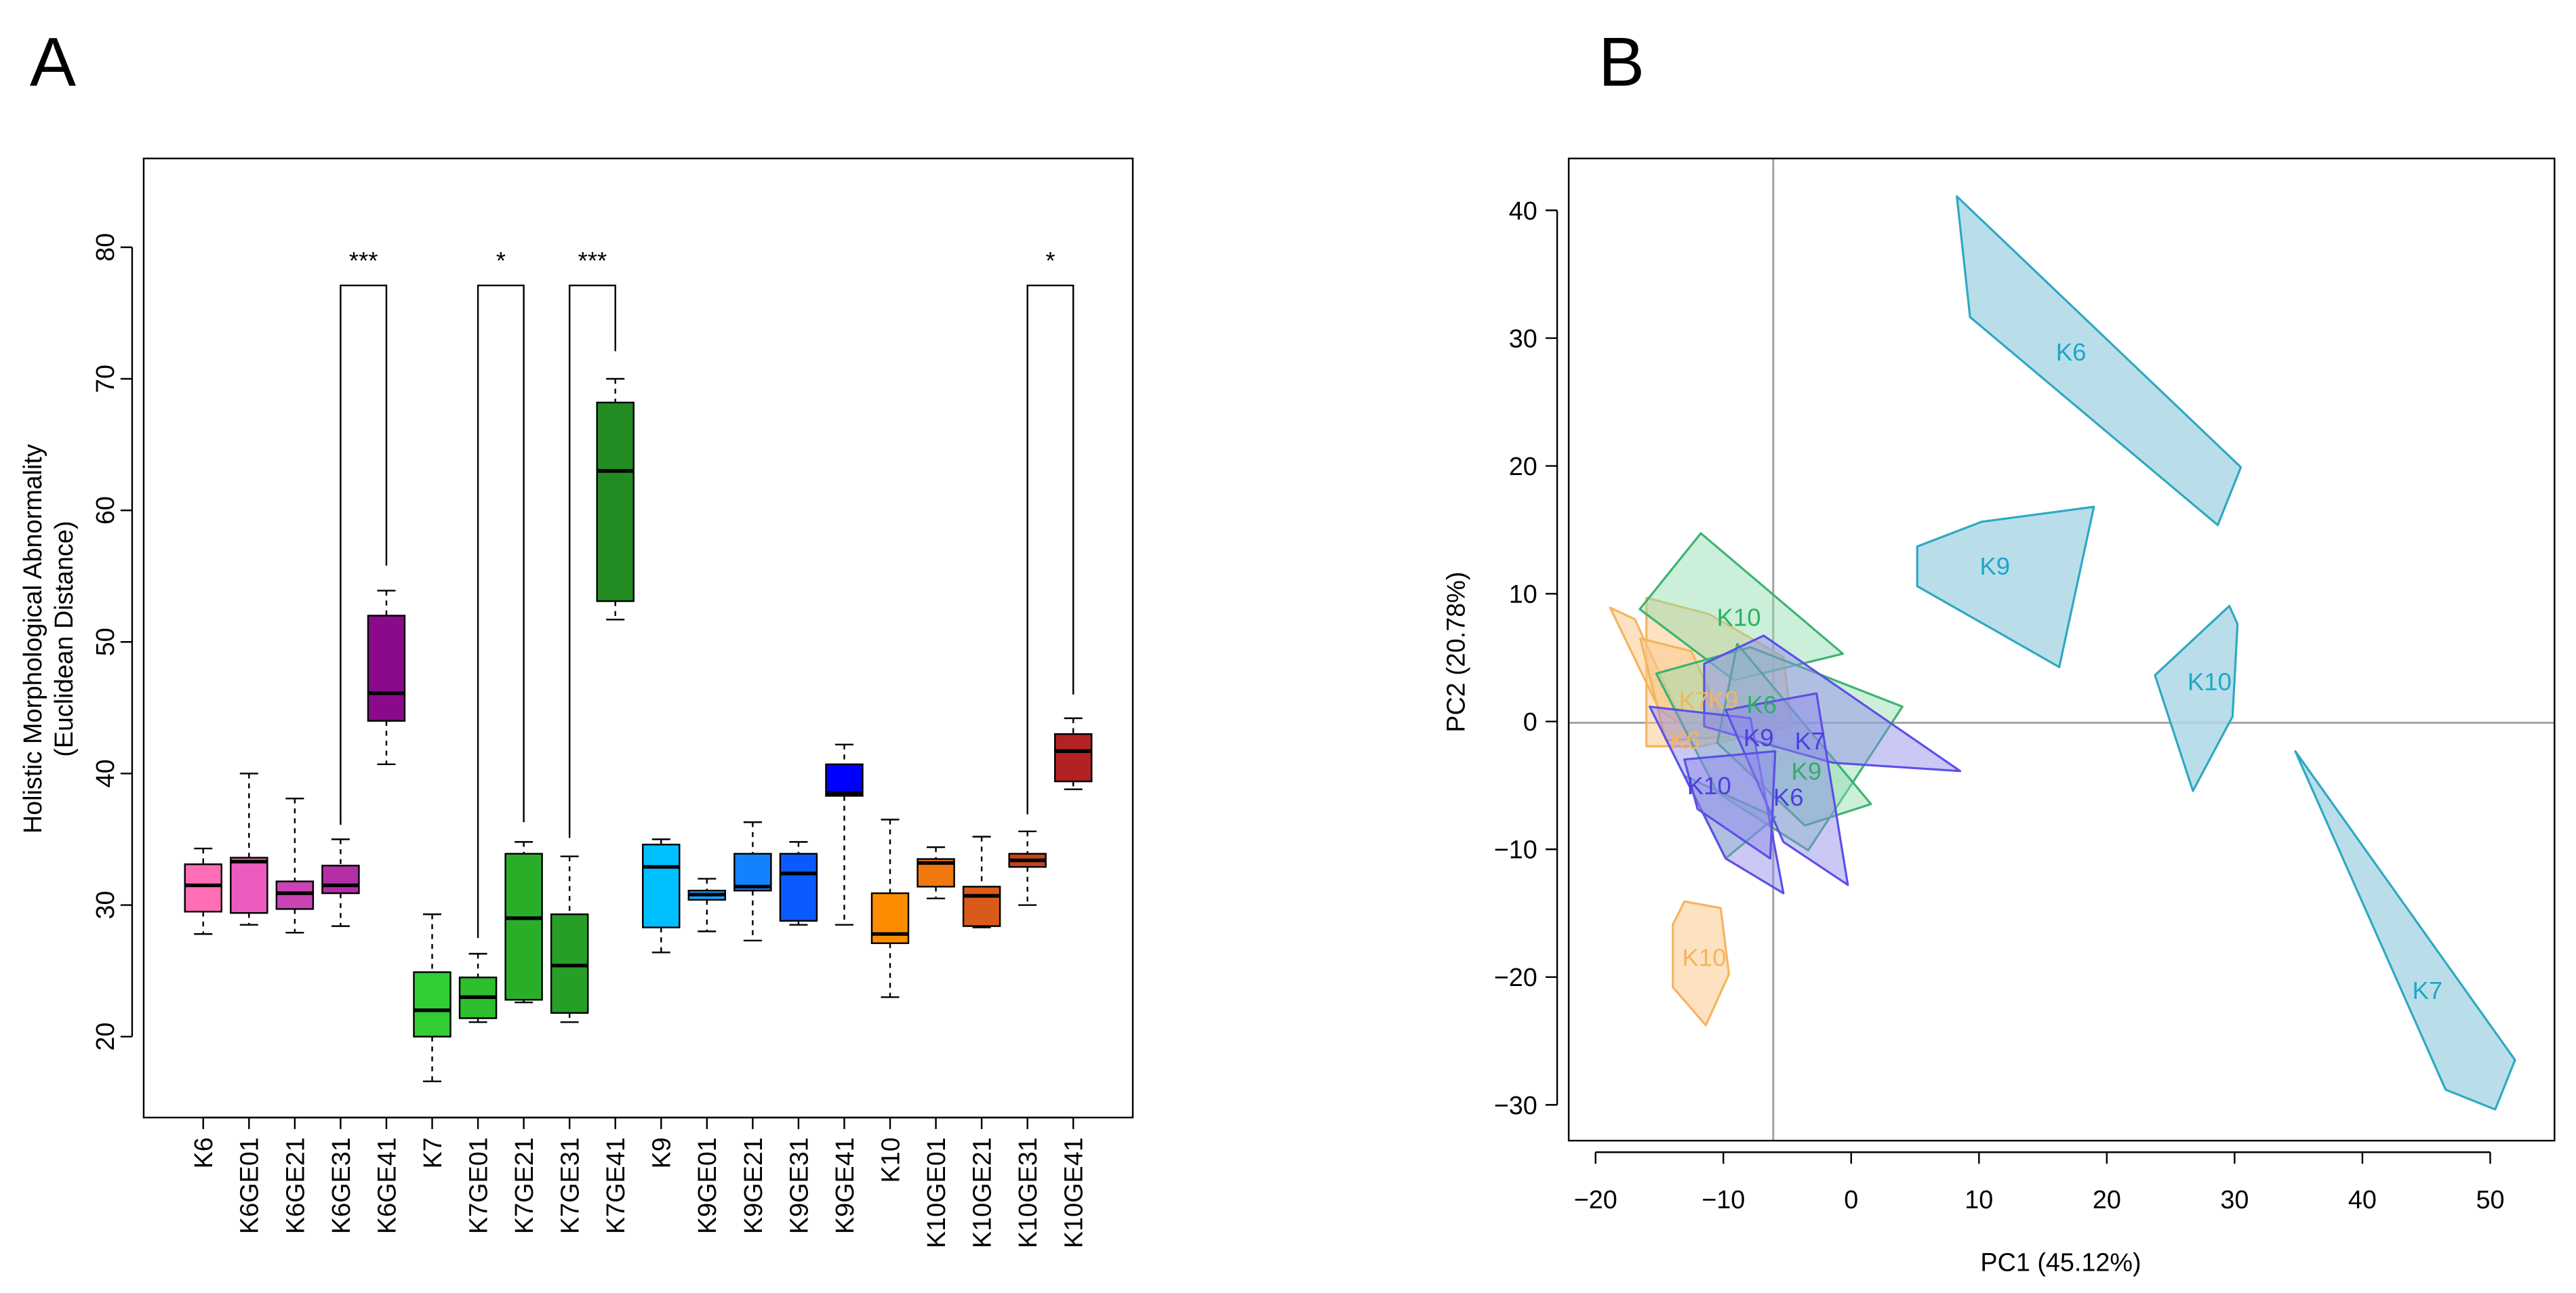 This screenshot has width=2576, height=1293. What do you see at coordinates (295, 1185) in the screenshot?
I see `x-tick-label-k6ge21: K6GE21` at bounding box center [295, 1185].